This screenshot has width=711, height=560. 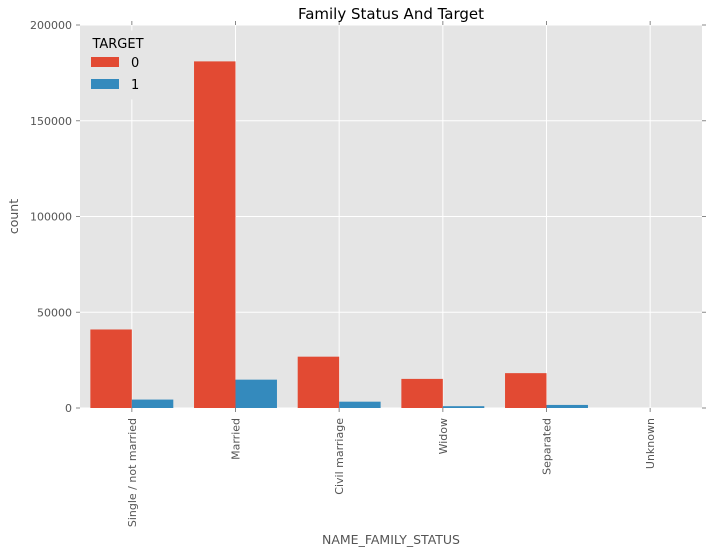 What do you see at coordinates (391, 14) in the screenshot?
I see `chart-title: Family Status And Target` at bounding box center [391, 14].